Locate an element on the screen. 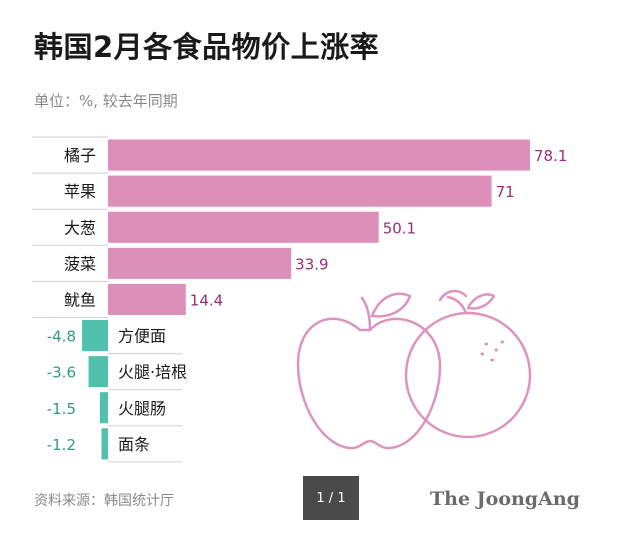 Image resolution: width=640 pixels, height=552 pixels. data-label: 14.4 is located at coordinates (206, 300).